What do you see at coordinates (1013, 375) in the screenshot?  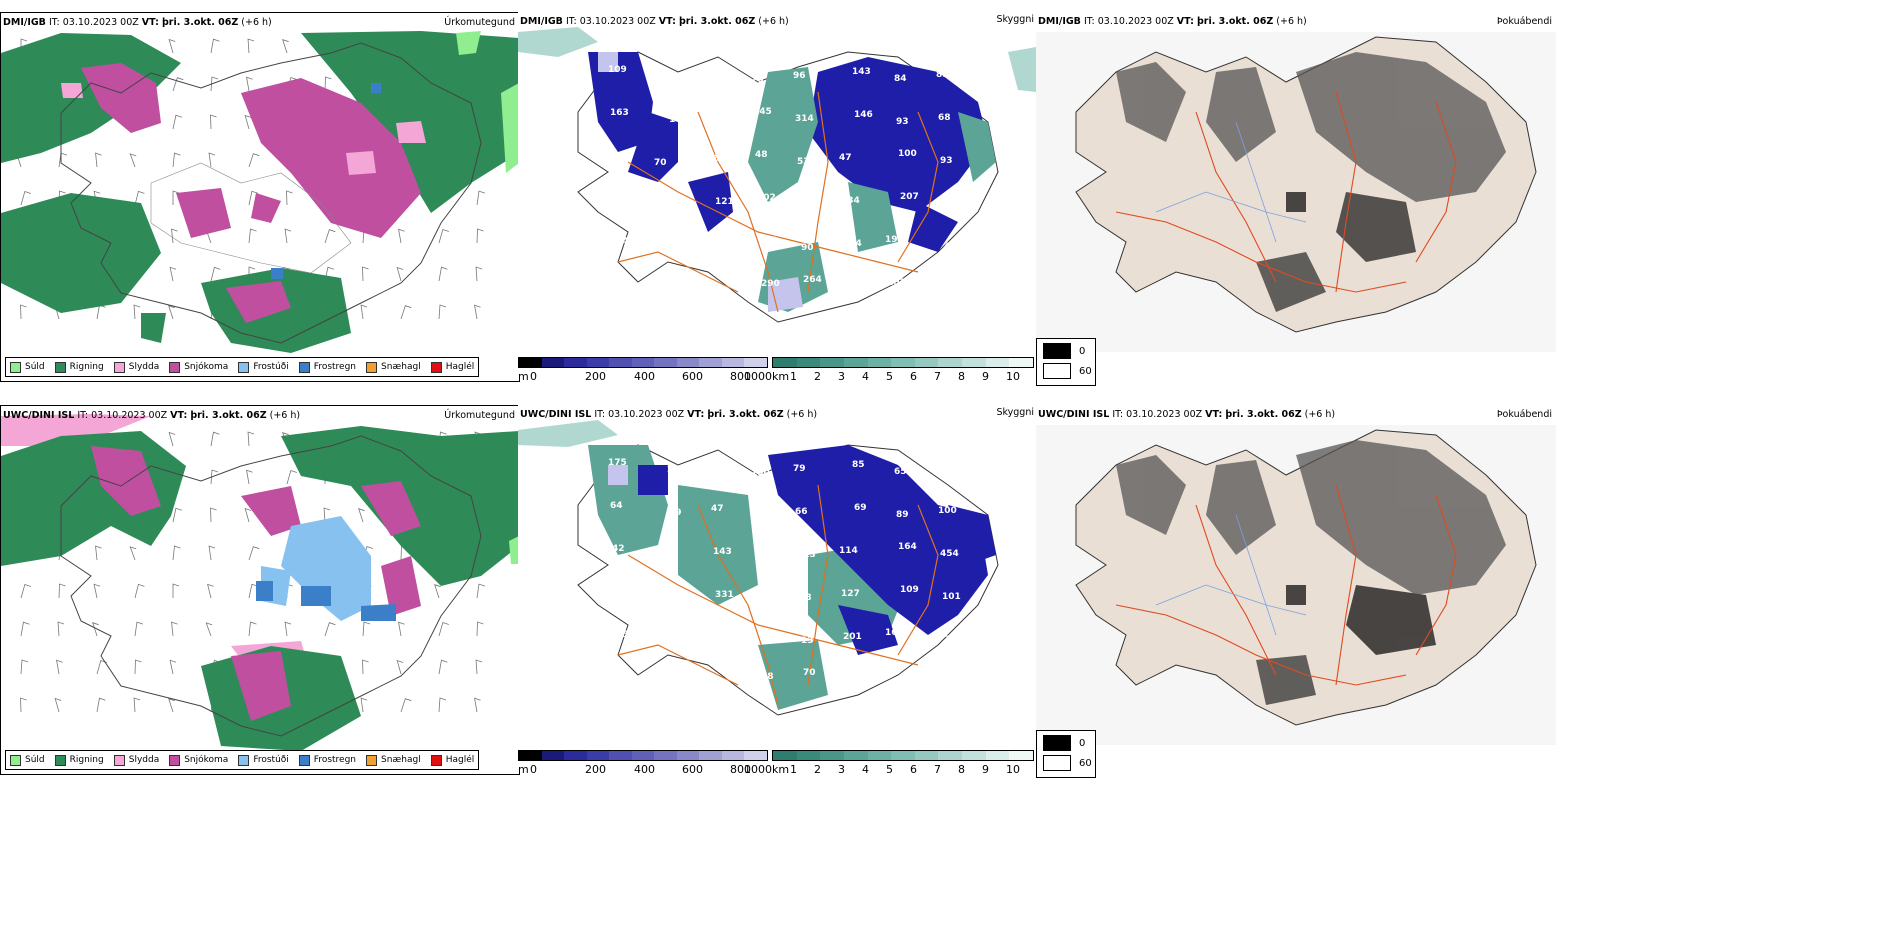 I see `colorbar-tick: 10` at bounding box center [1013, 375].